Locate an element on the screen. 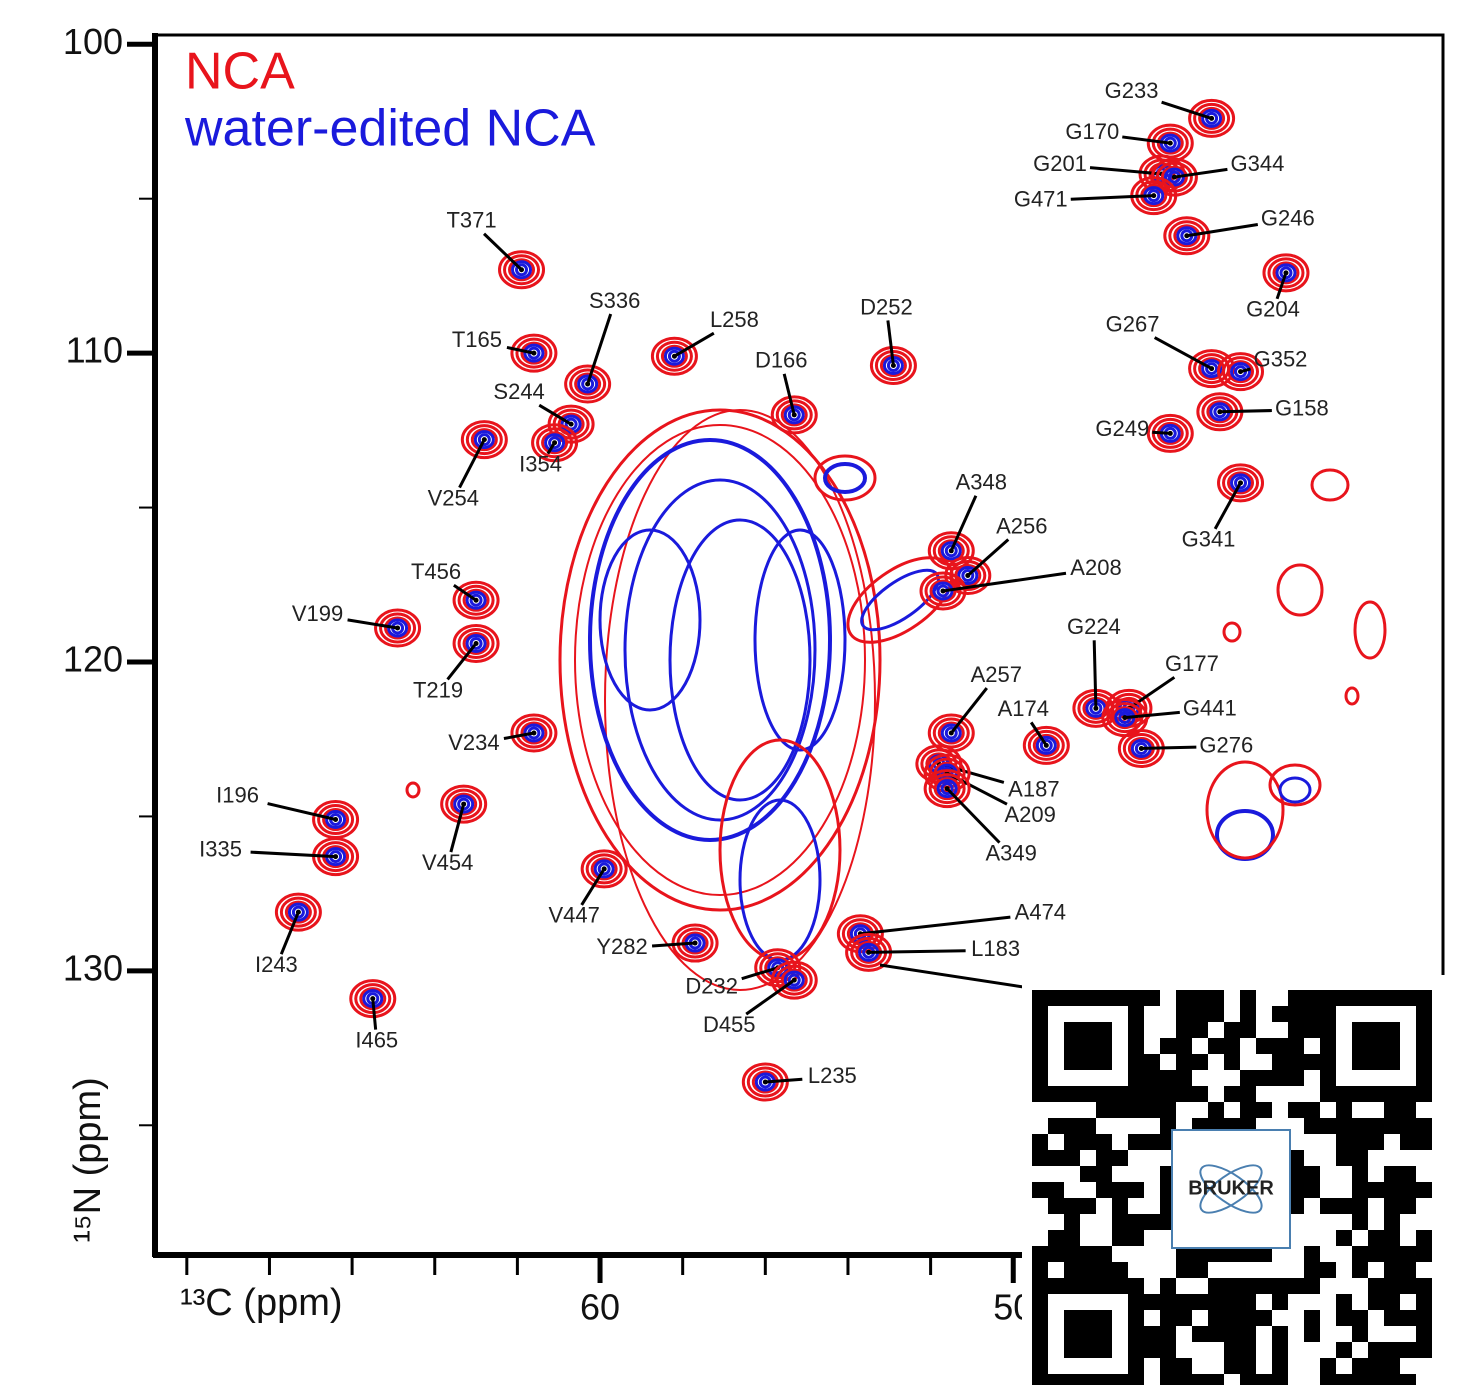 The image size is (1463, 1385). qr-logo-box is located at coordinates (1231, 1189).